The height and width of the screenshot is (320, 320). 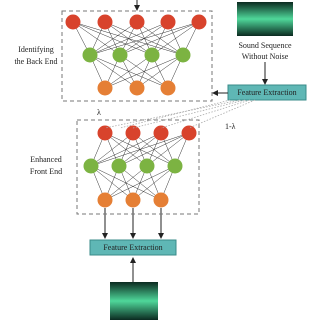 I want to click on label: Identifying, so click(x=36, y=49).